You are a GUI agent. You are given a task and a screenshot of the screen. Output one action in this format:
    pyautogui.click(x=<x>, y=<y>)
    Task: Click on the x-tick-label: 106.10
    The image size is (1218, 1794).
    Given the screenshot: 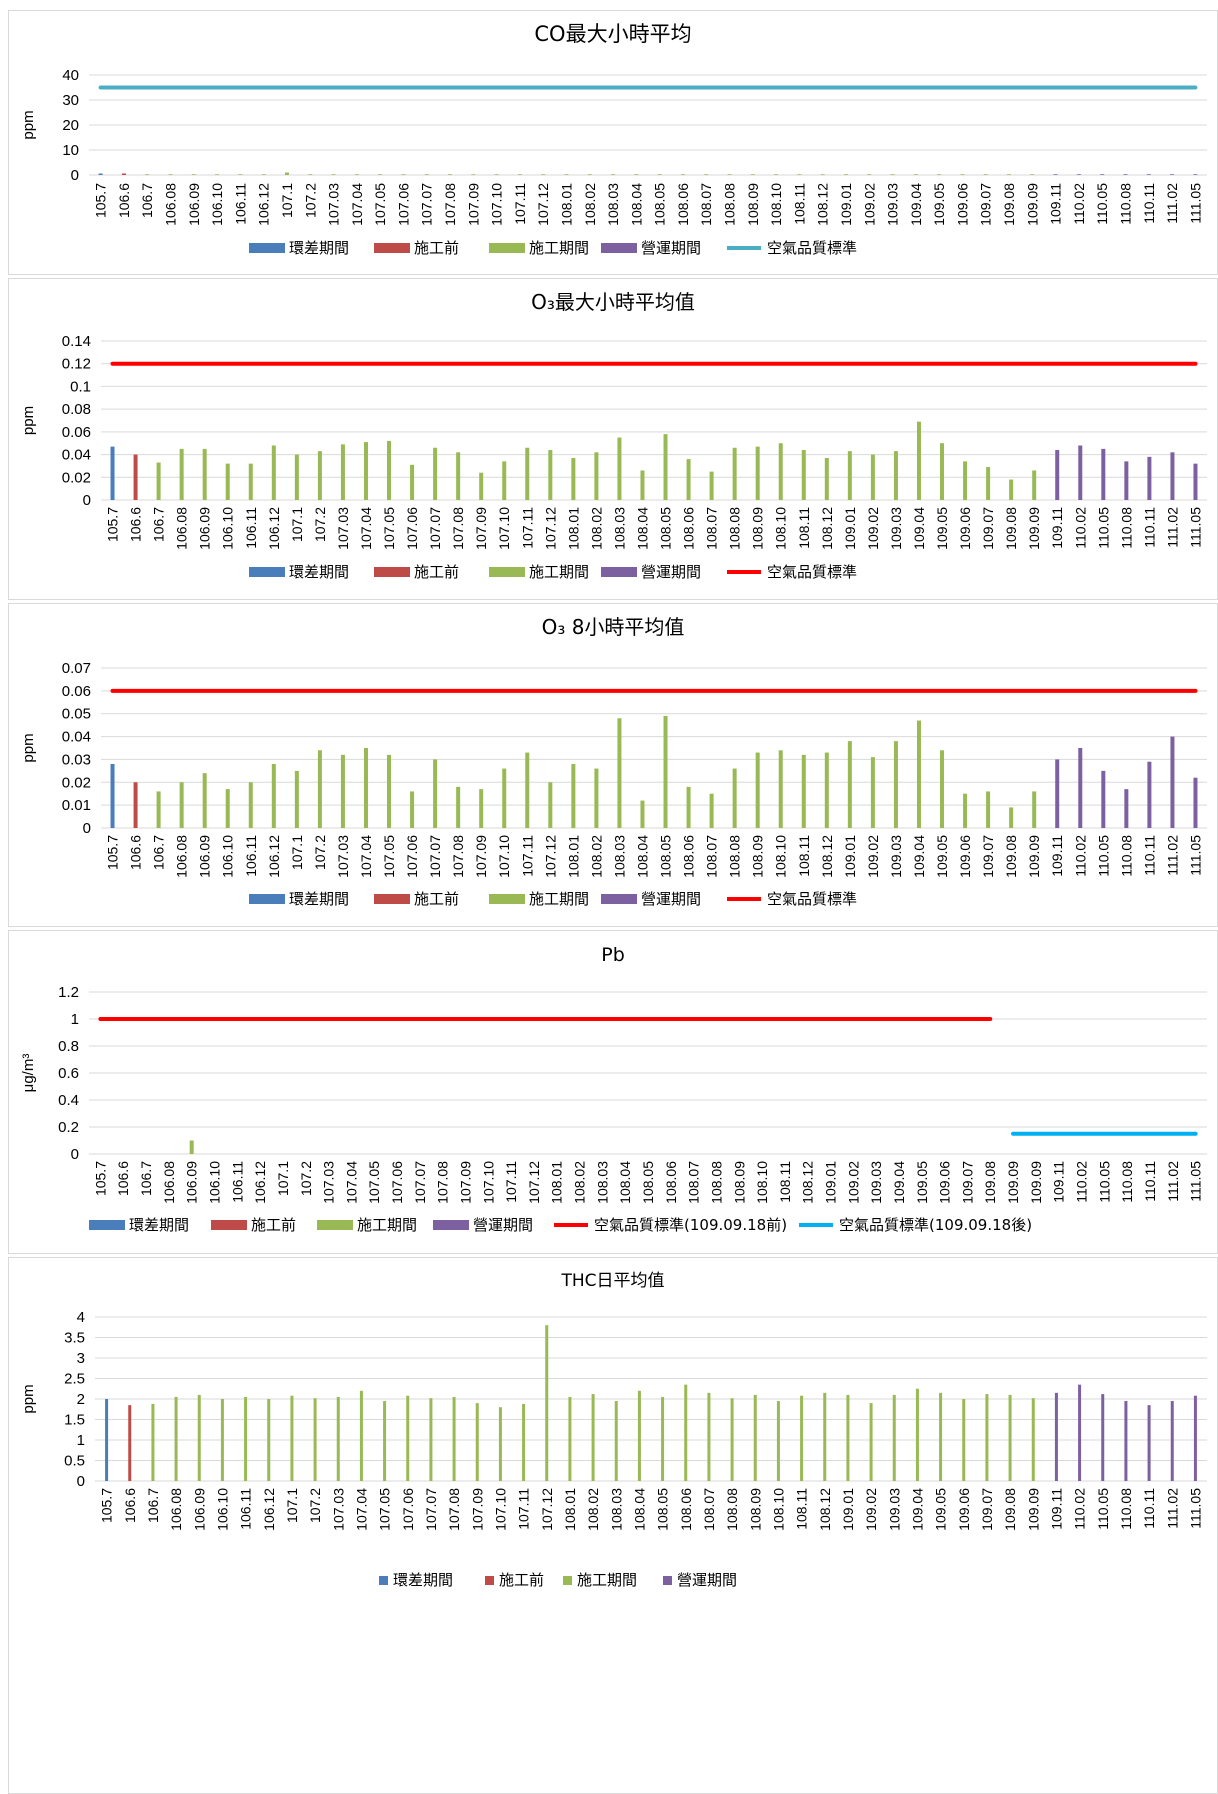 What is the action you would take?
    pyautogui.click(x=228, y=856)
    